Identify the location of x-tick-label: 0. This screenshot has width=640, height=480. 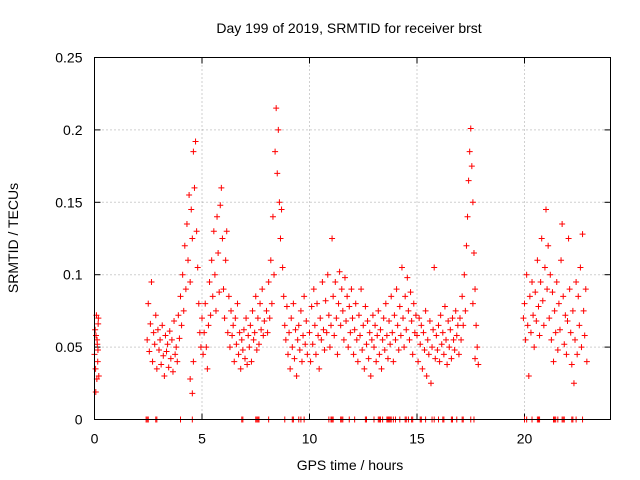
(95, 439).